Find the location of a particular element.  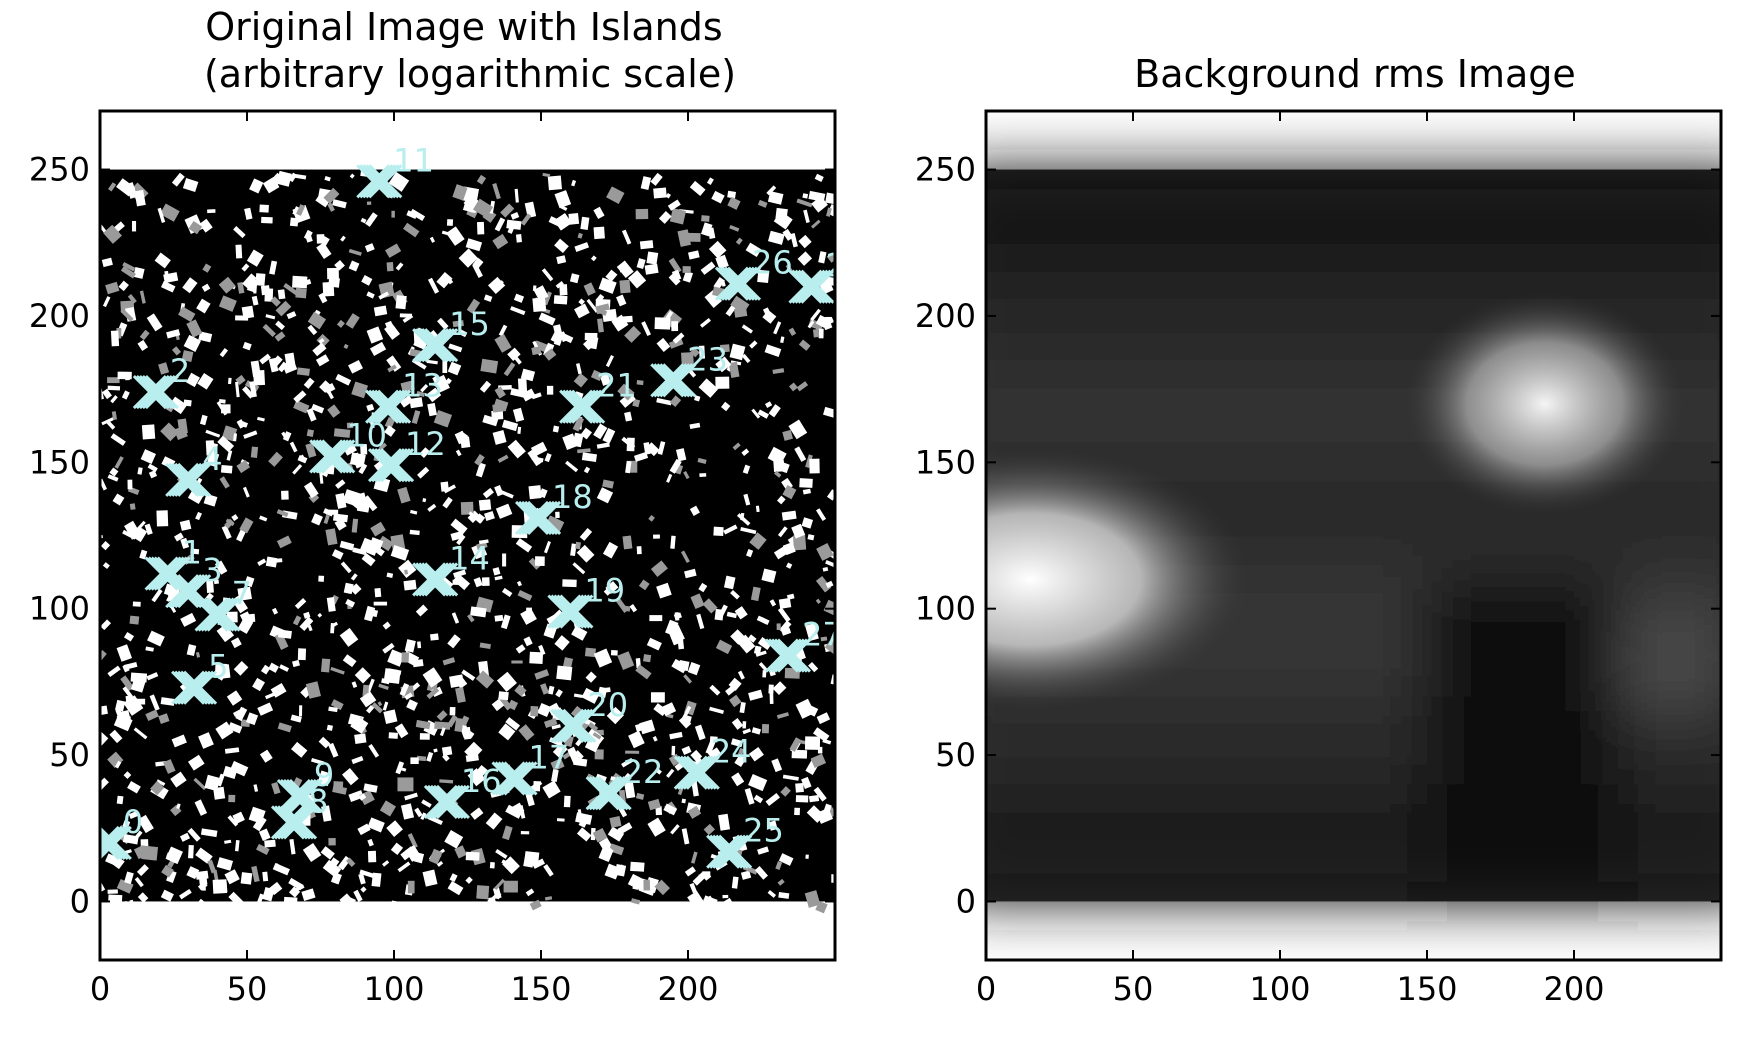

island-label: 13 is located at coordinates (422, 386).